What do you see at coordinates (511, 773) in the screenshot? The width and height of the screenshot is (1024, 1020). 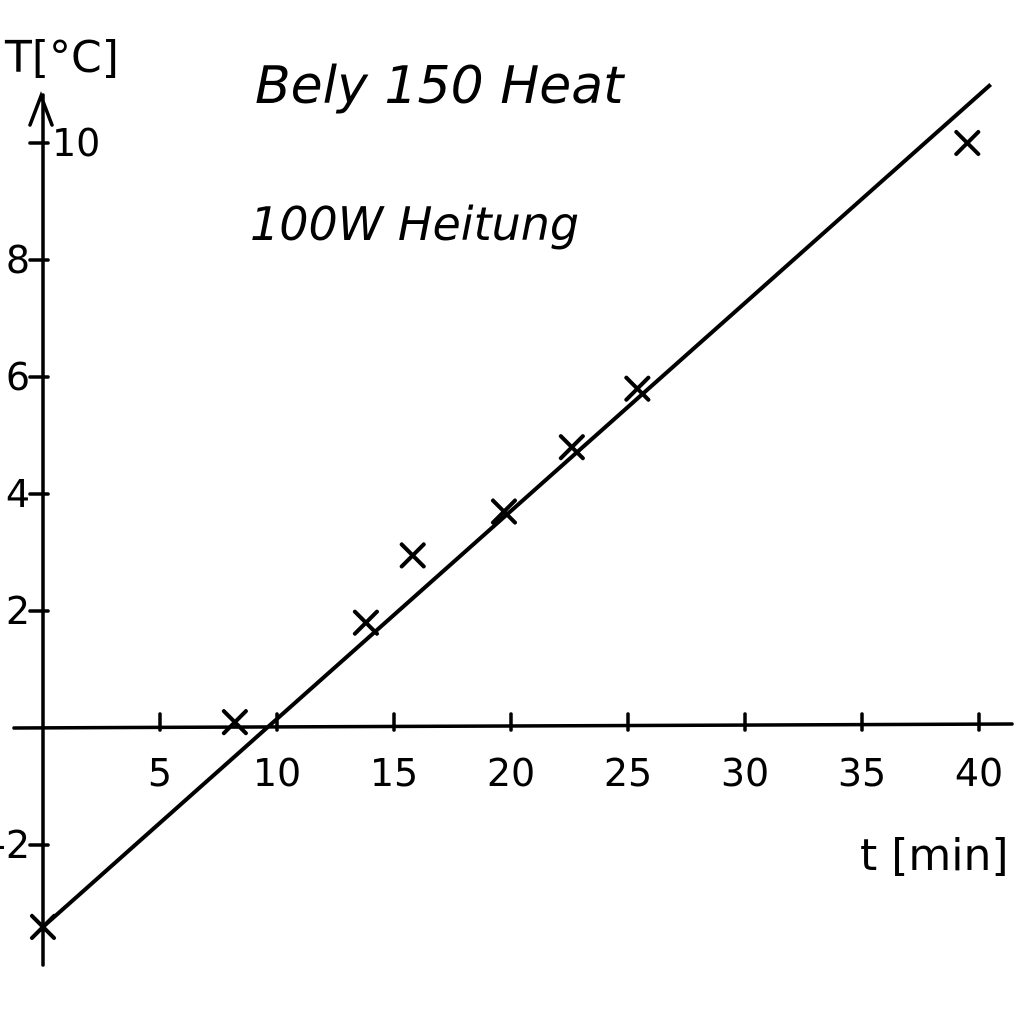 I see `x-tick-label: 20` at bounding box center [511, 773].